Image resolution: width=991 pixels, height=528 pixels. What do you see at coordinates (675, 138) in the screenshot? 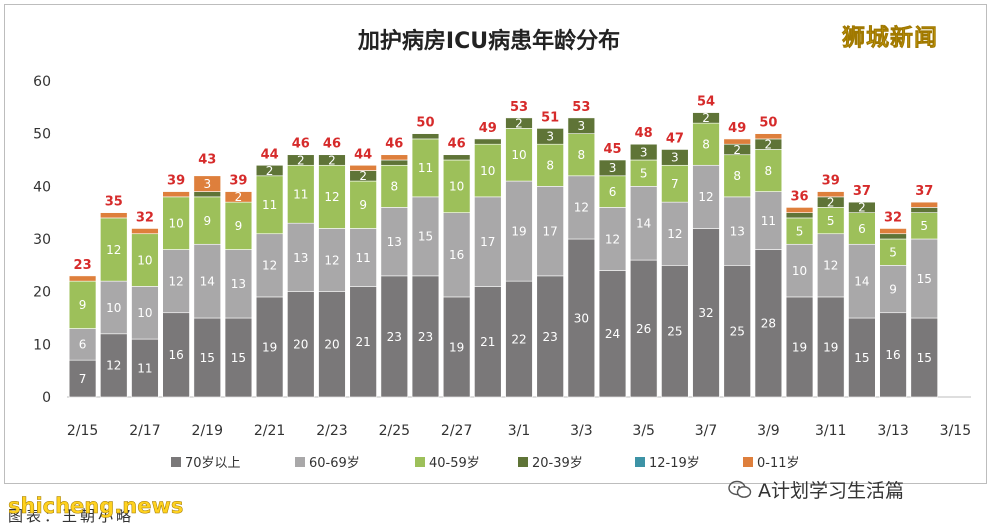
I see `bar-total-label: 47` at bounding box center [675, 138].